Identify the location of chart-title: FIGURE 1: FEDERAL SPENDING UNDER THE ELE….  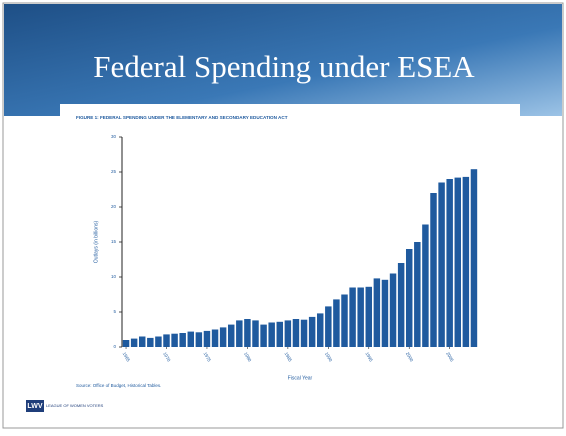
(182, 117).